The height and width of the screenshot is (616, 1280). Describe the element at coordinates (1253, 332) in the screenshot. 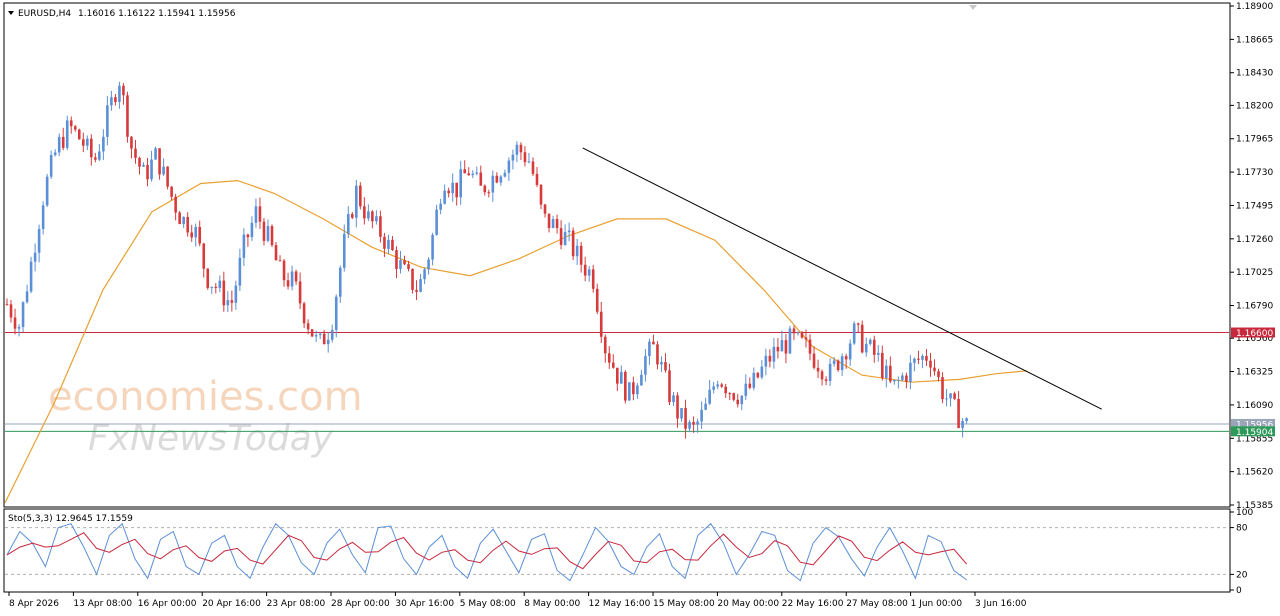

I see `resistance-tag-bg` at that location.